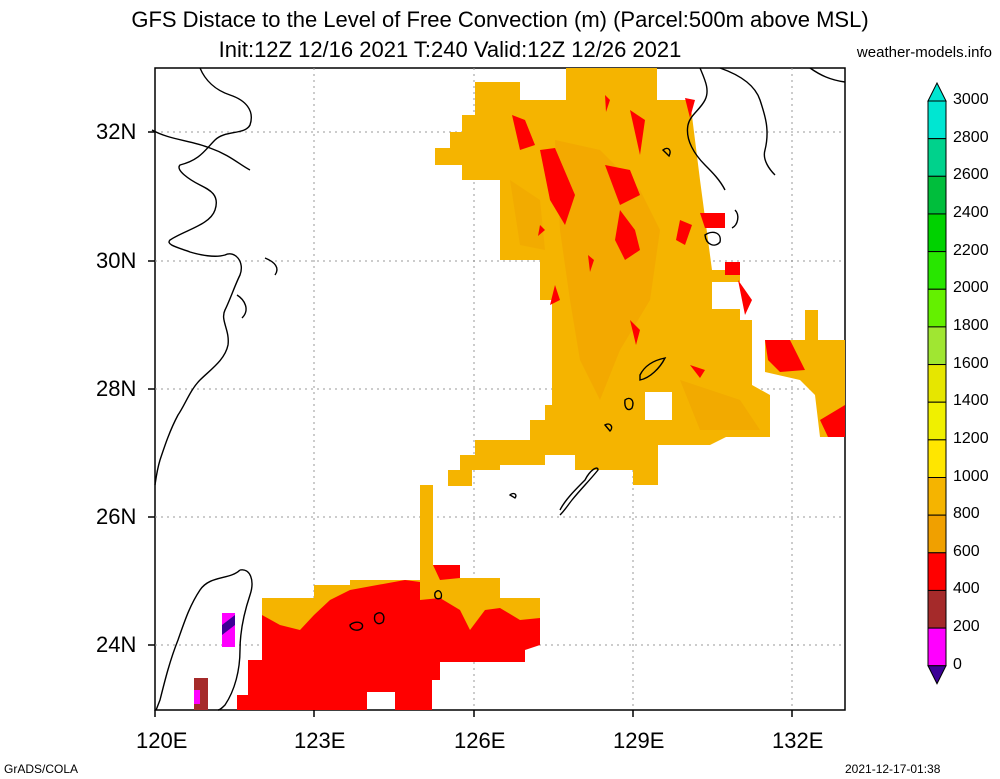  I want to click on colorbar-label: 2000, so click(971, 288).